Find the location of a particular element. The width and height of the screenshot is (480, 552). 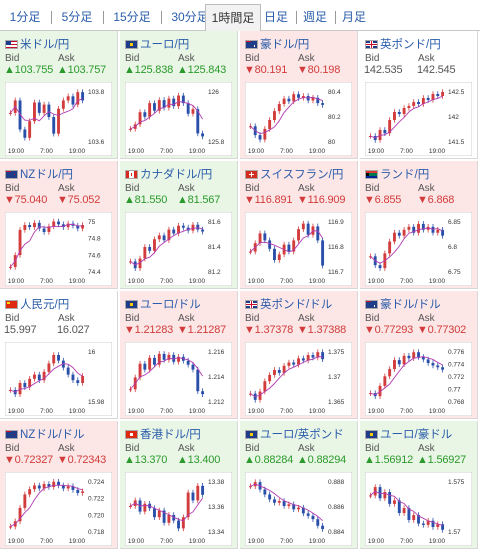

ask-value: ▲81.567 is located at coordinates (199, 200).